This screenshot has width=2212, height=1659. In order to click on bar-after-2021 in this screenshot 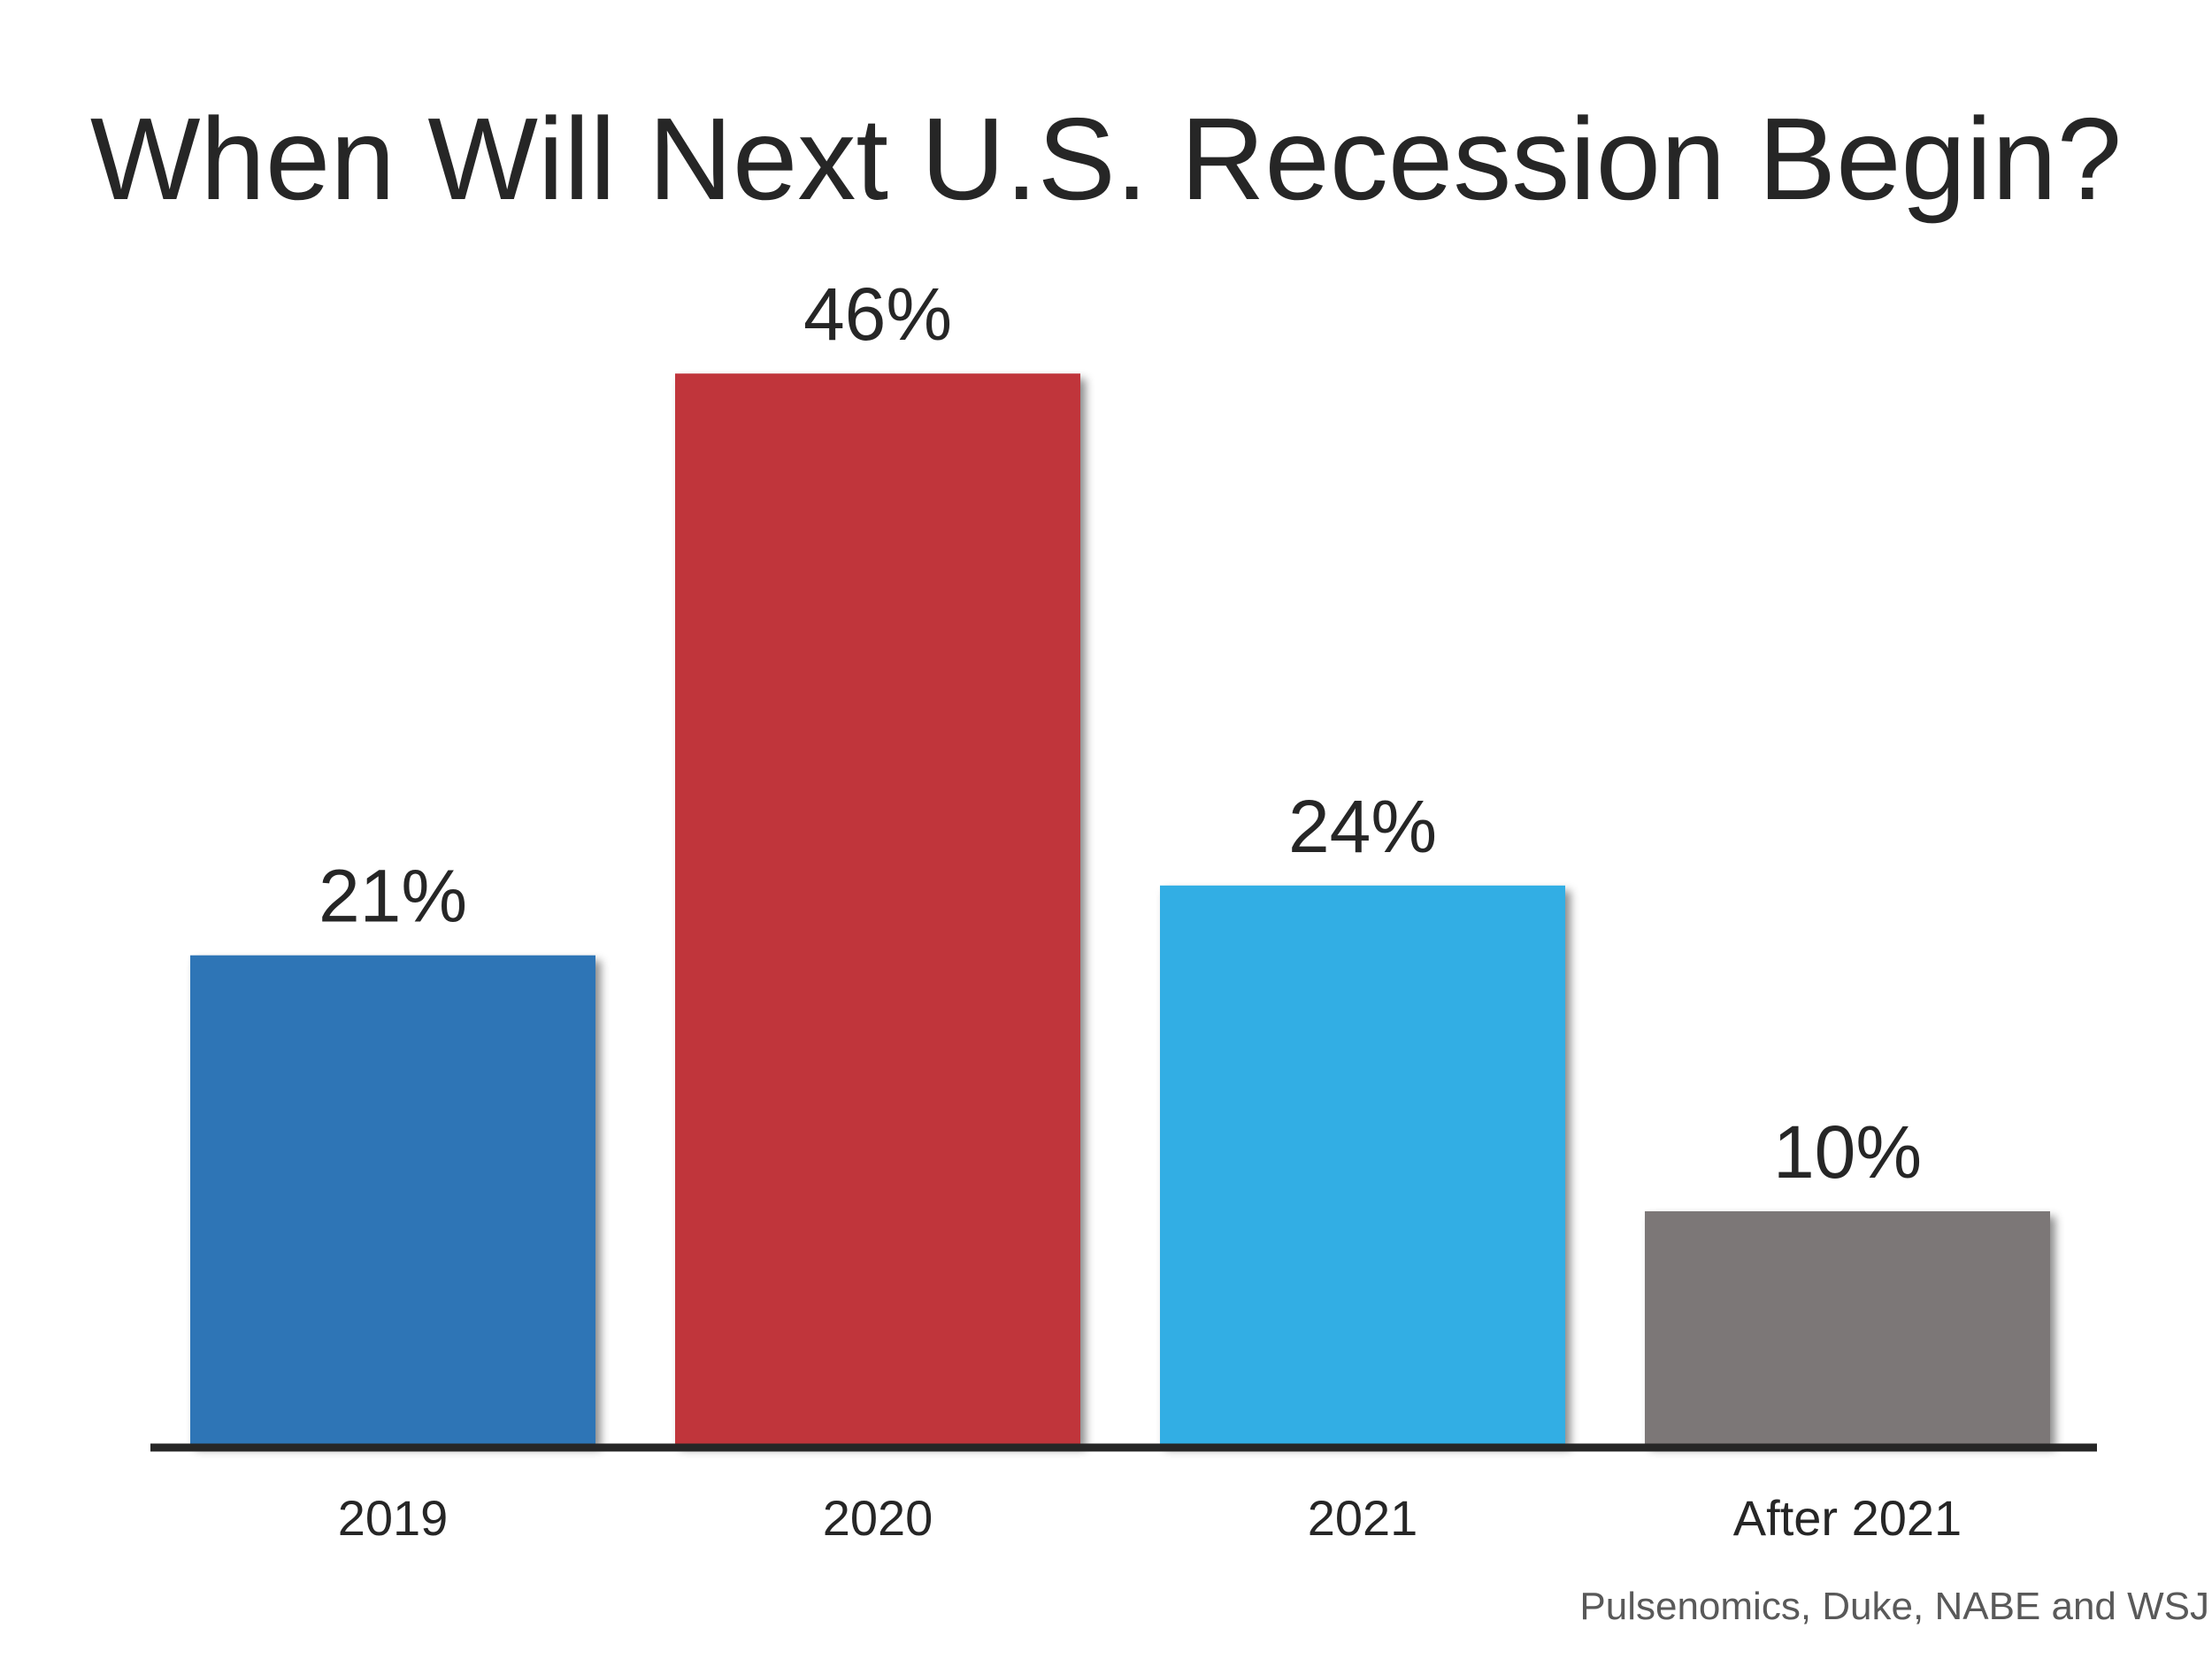, I will do `click(1848, 1327)`.